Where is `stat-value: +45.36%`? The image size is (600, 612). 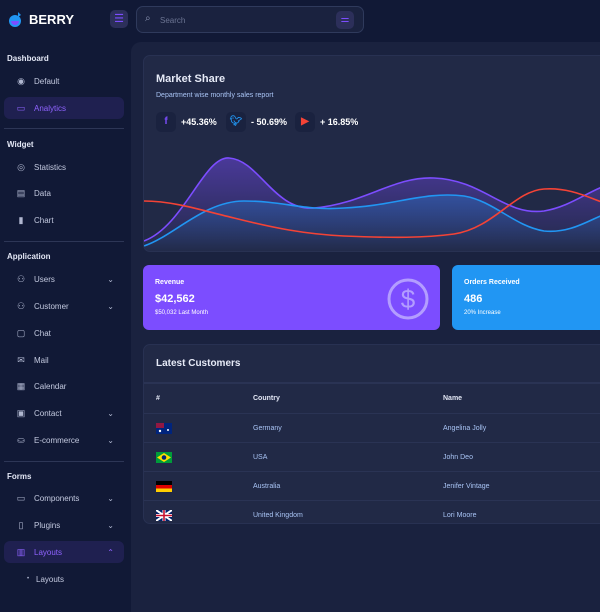 stat-value: +45.36% is located at coordinates (199, 122).